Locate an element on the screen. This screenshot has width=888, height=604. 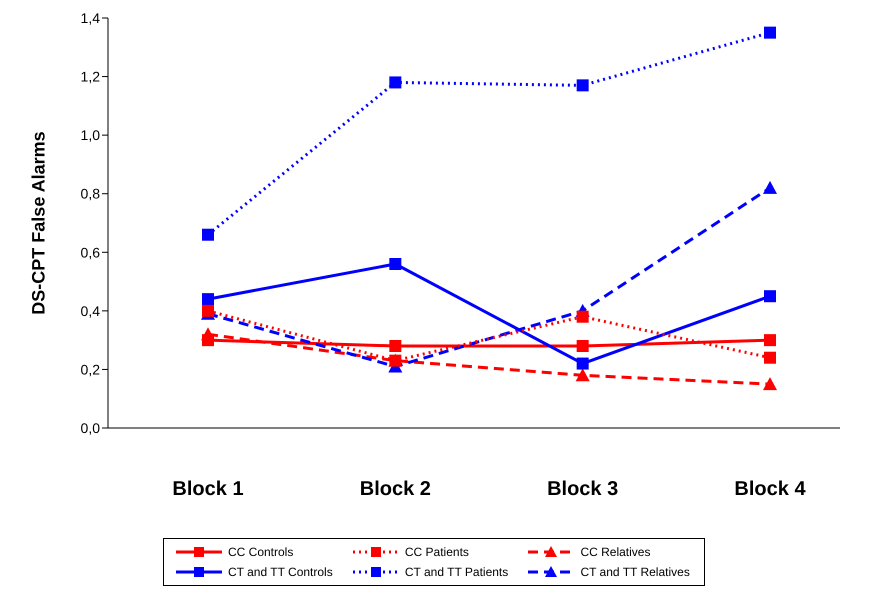
y-tick-label: 0,2 is located at coordinates (90, 369).